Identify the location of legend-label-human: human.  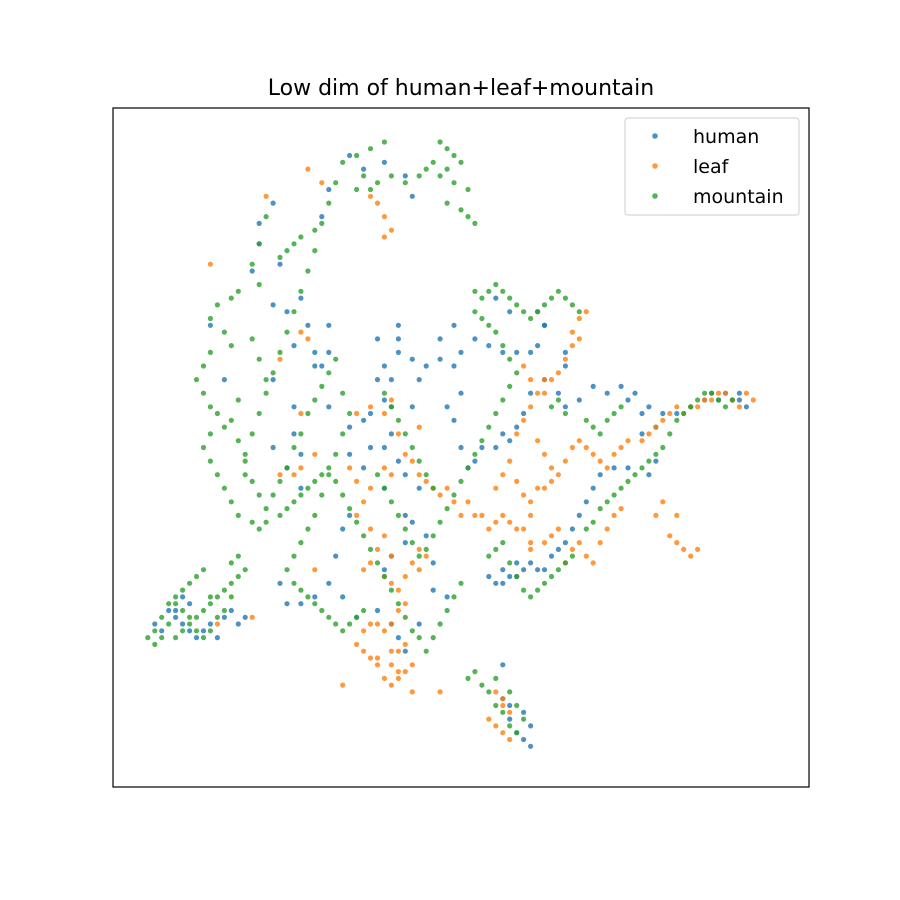
(726, 137).